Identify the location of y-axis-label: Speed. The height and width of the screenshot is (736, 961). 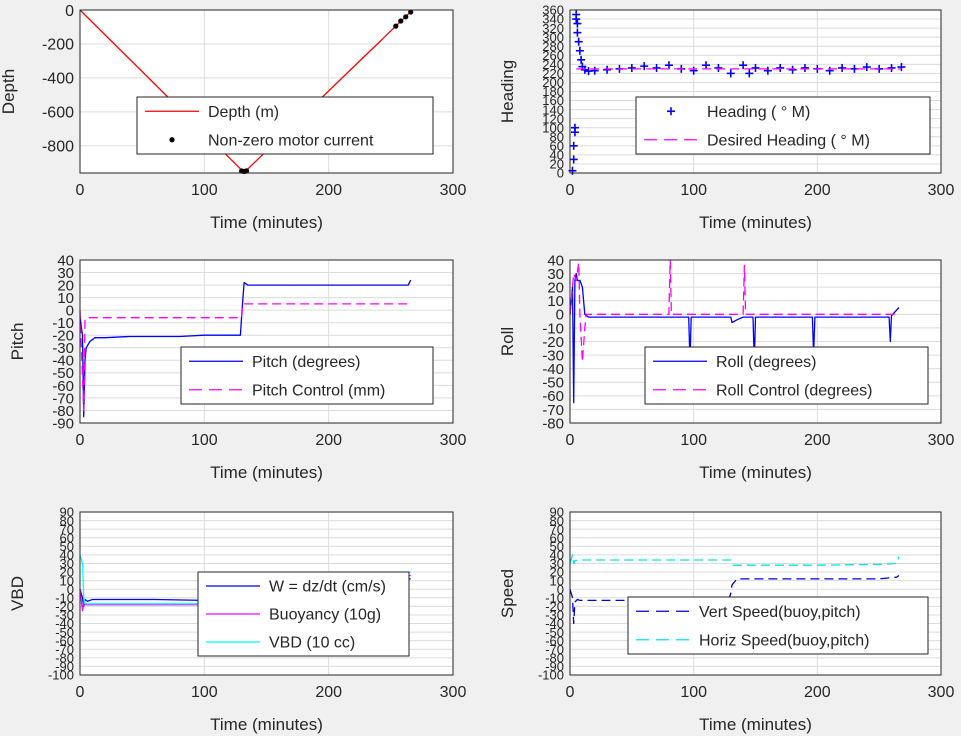
(507, 593).